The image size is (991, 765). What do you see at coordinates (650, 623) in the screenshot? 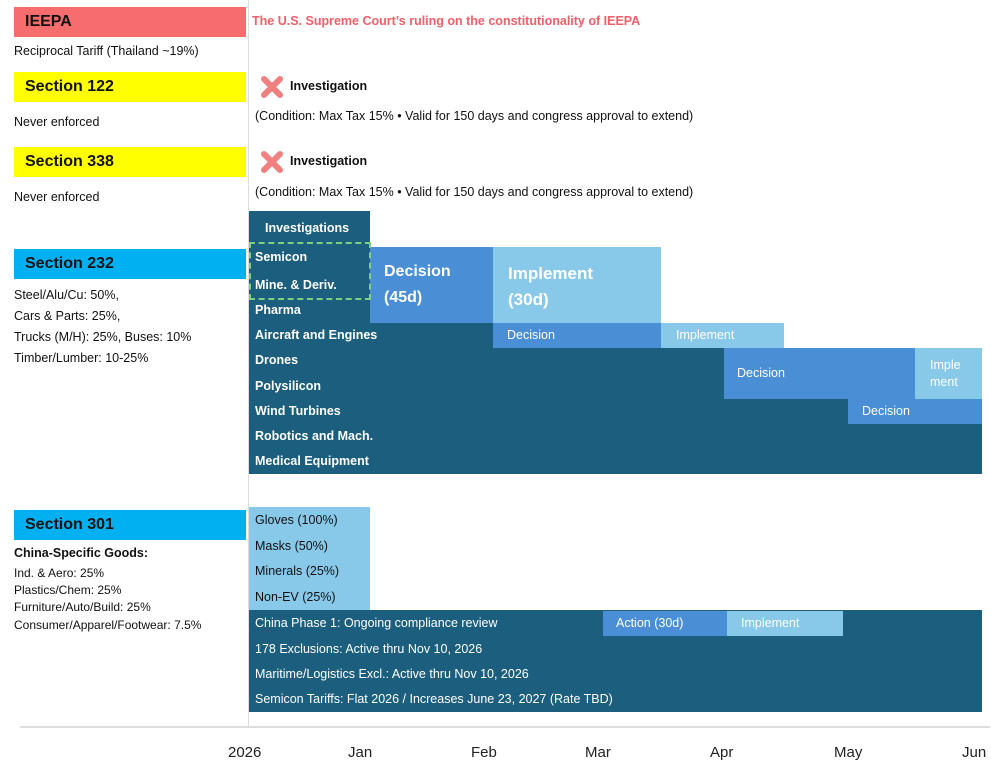
I see `phase-label: Action (30d)` at bounding box center [650, 623].